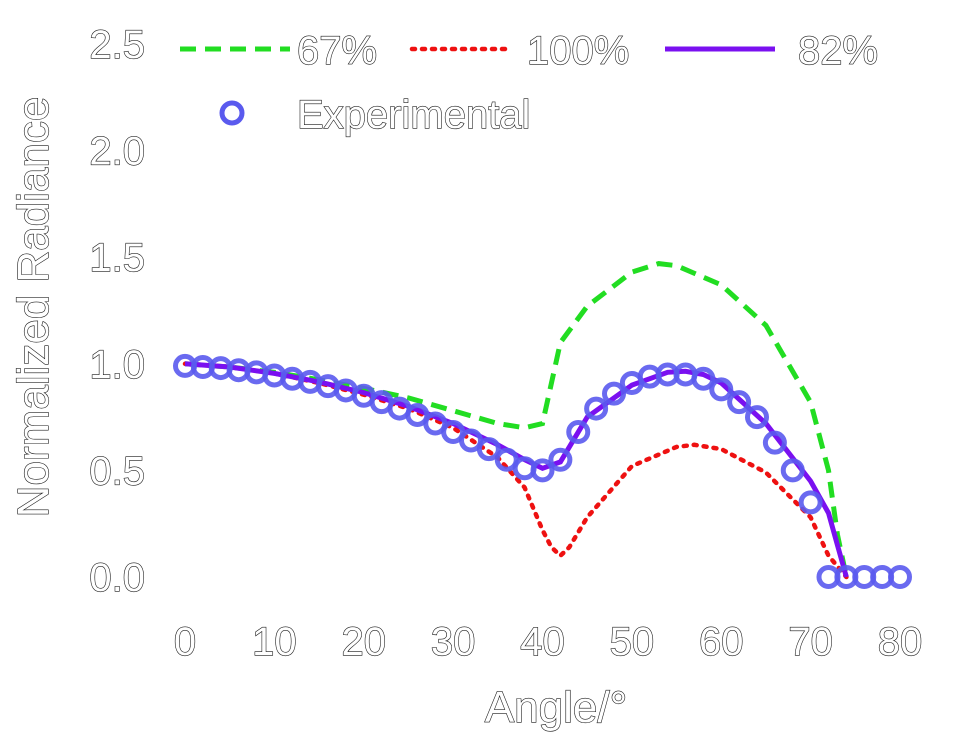 The width and height of the screenshot is (978, 748). I want to click on x-tick-label: 70, so click(810, 642).